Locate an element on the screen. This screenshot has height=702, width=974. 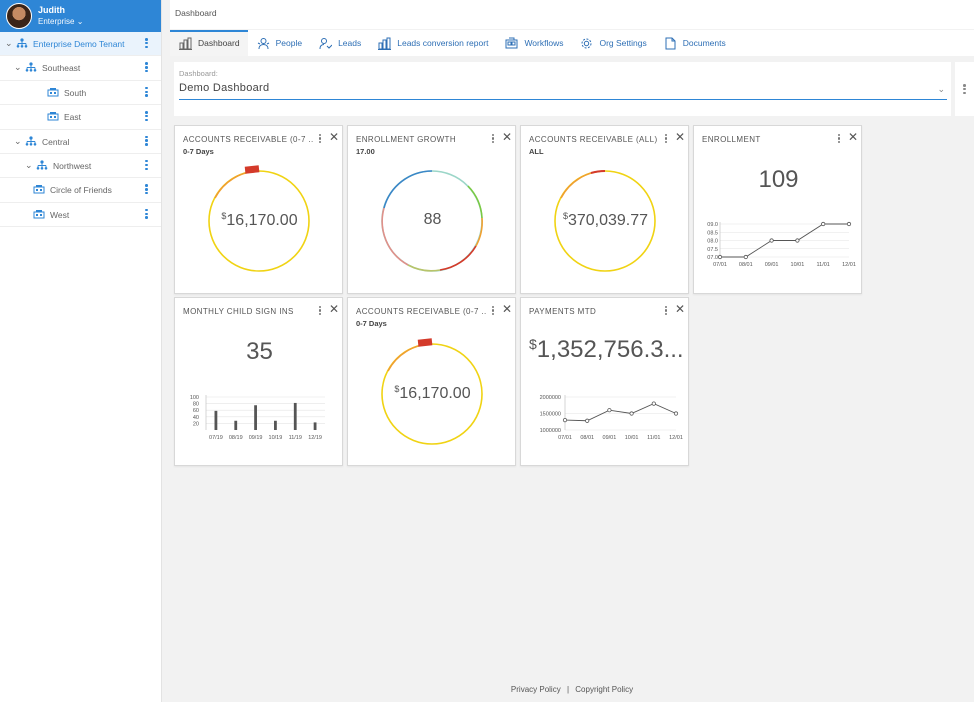
x-tick-label: 12/01 is located at coordinates (849, 265).